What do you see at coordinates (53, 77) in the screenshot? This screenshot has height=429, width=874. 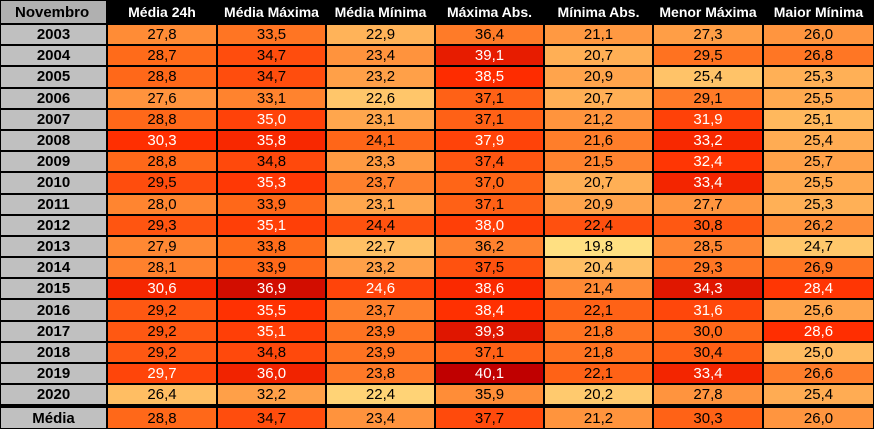 I see `year-label: 2005` at bounding box center [53, 77].